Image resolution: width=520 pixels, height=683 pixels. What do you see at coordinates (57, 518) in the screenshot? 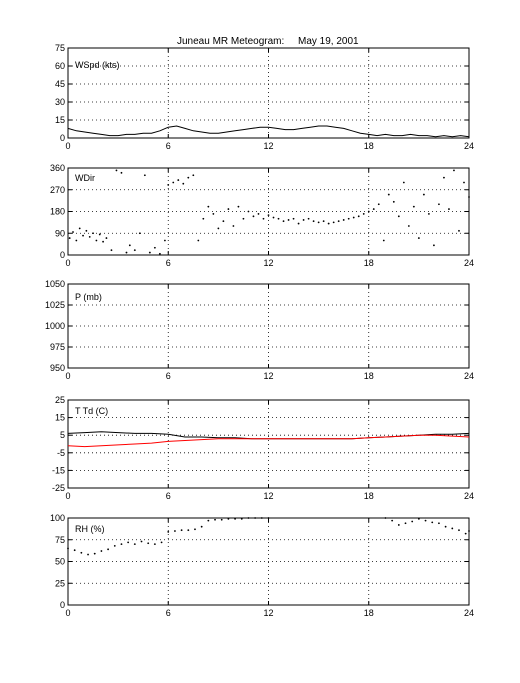
I see `y-tick-label: 100` at bounding box center [57, 518].